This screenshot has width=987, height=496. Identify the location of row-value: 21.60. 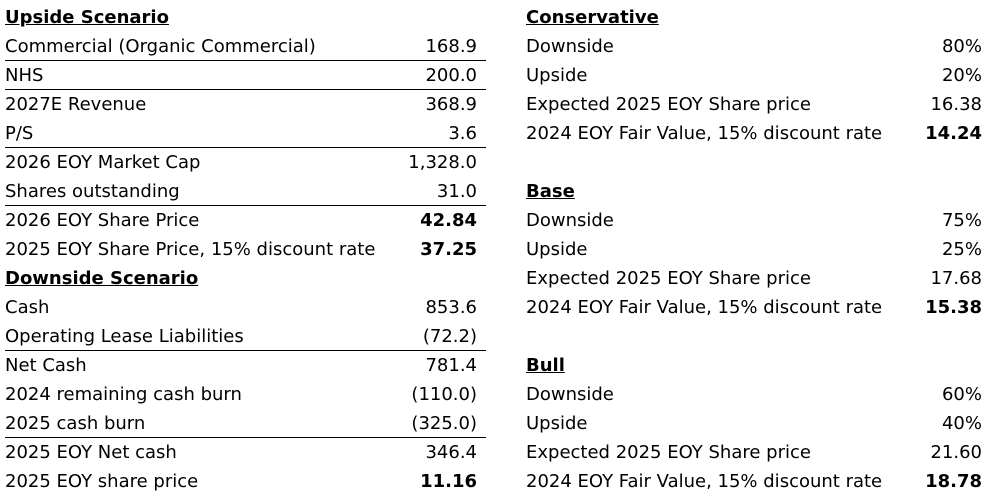
(956, 452).